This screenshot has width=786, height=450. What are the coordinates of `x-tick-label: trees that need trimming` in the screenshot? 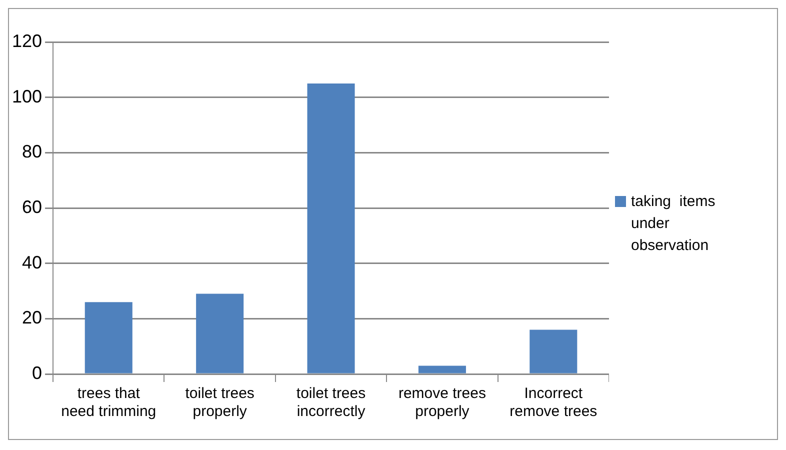 It's located at (108, 402).